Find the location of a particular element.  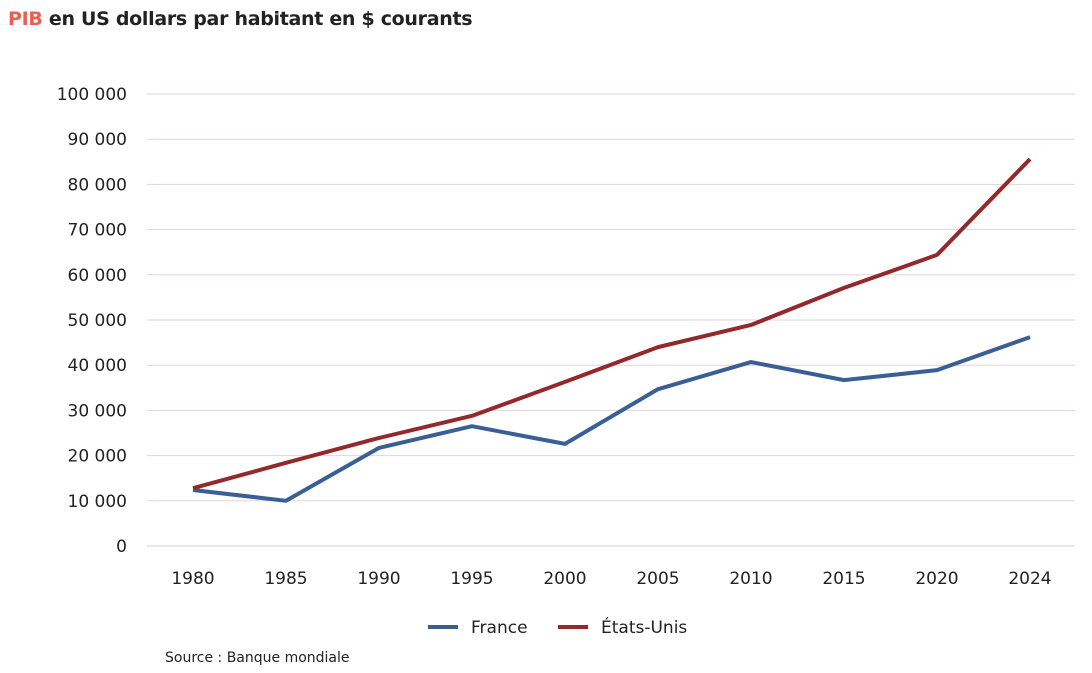

source-note: Source : Banque mondiale is located at coordinates (257, 658).